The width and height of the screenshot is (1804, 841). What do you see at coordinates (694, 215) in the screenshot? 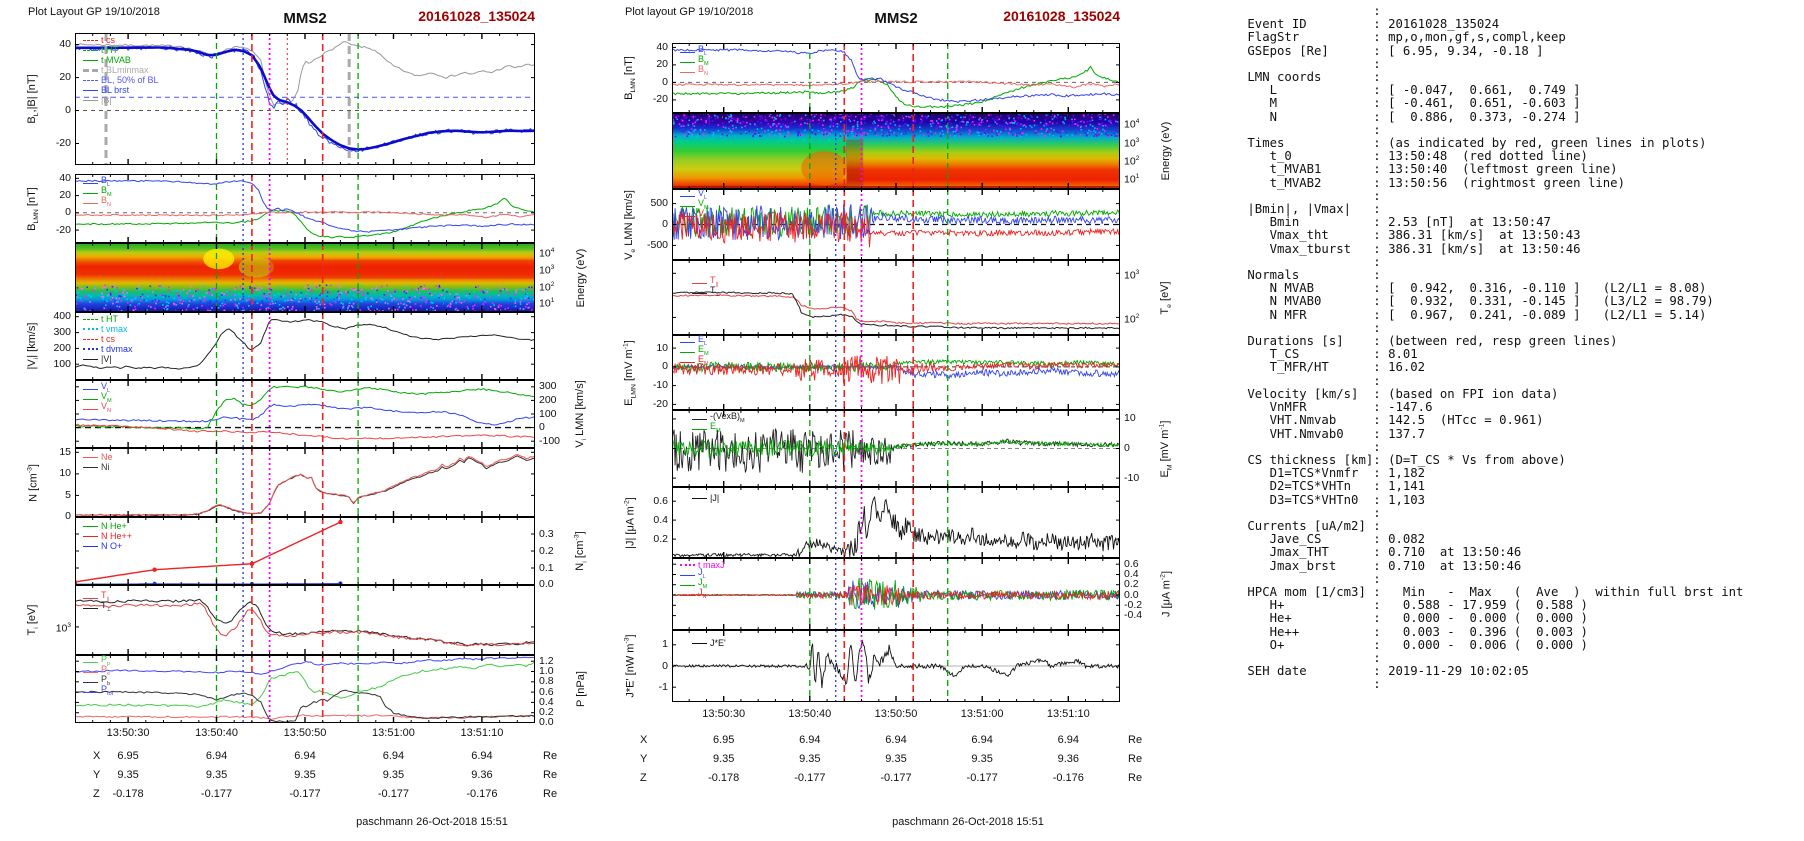
I see `legend-item: VN` at bounding box center [694, 215].